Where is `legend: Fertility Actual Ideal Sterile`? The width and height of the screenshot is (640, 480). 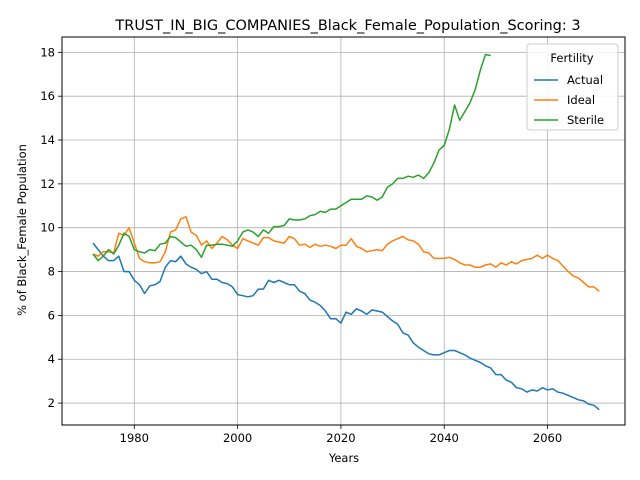
legend: Fertility Actual Ideal Sterile is located at coordinates (572, 87).